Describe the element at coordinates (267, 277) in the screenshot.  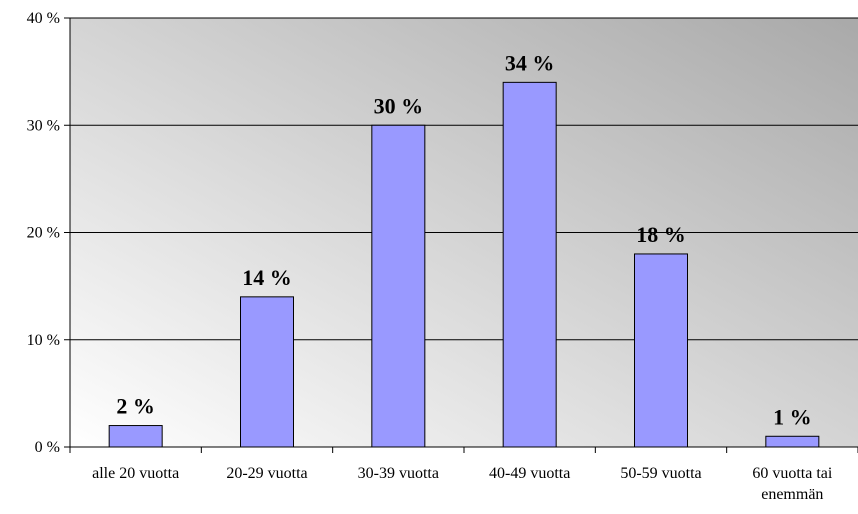
I see `data-label: 14 %` at that location.